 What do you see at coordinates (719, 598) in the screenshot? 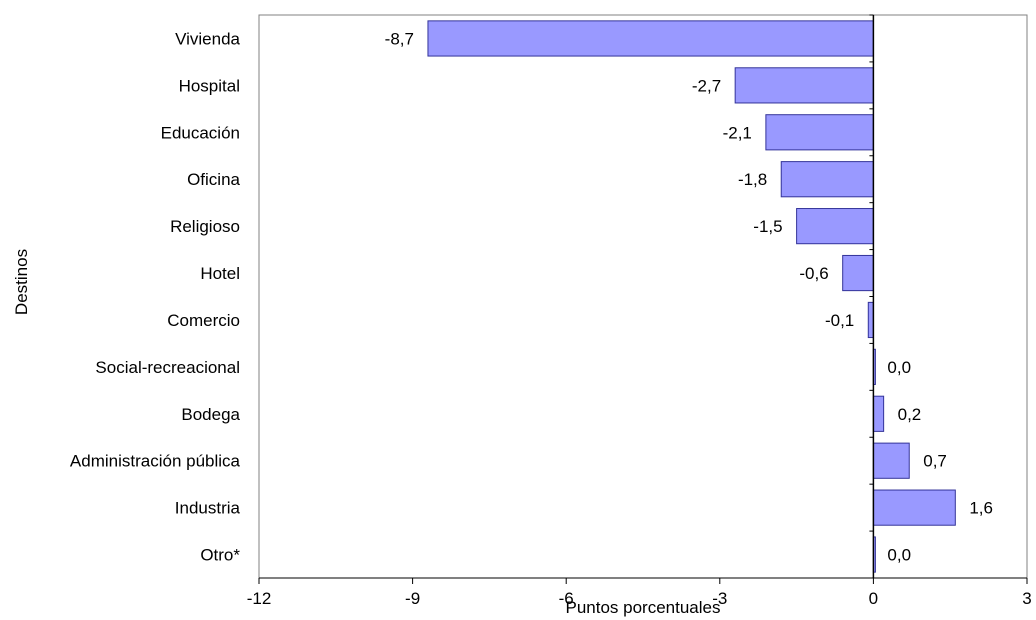
I see `x-tick-label: -3` at bounding box center [719, 598].